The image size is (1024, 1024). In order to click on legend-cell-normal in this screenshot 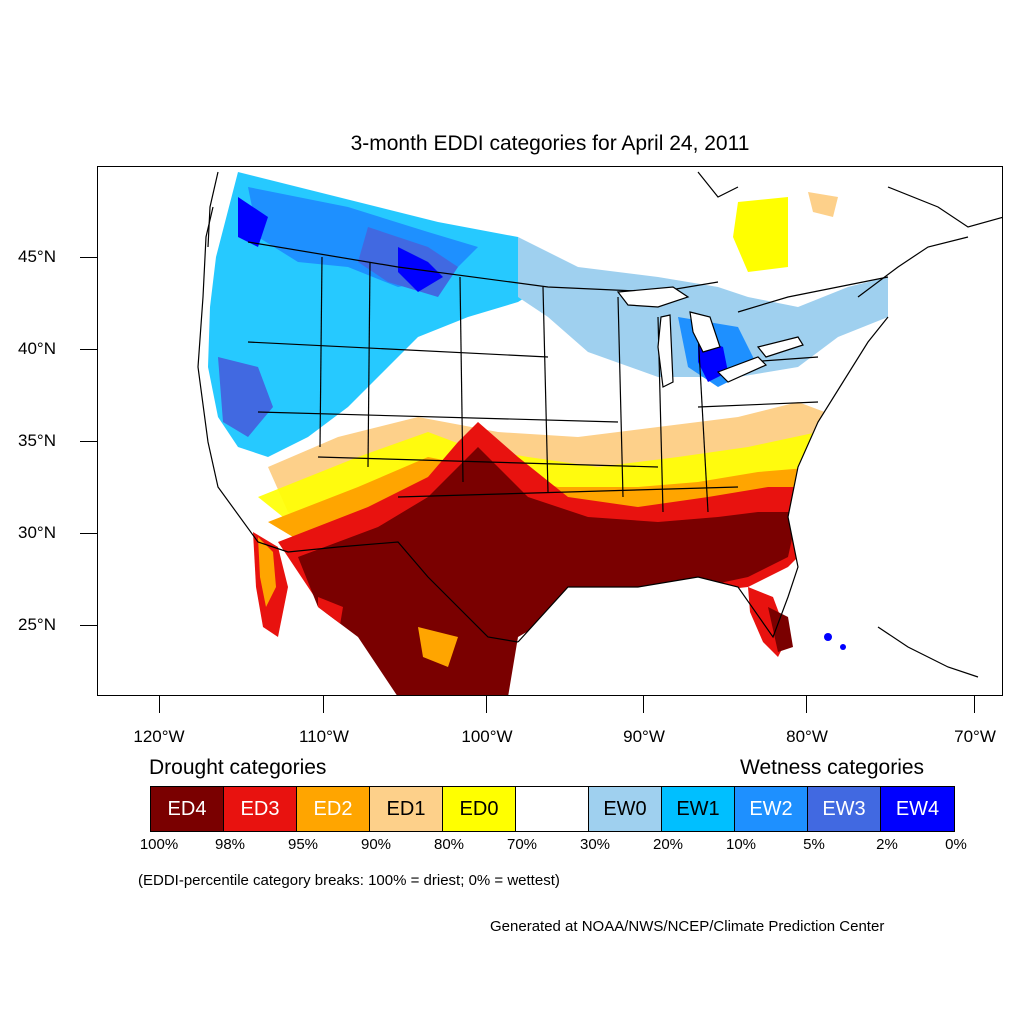, I will do `click(552, 809)`.